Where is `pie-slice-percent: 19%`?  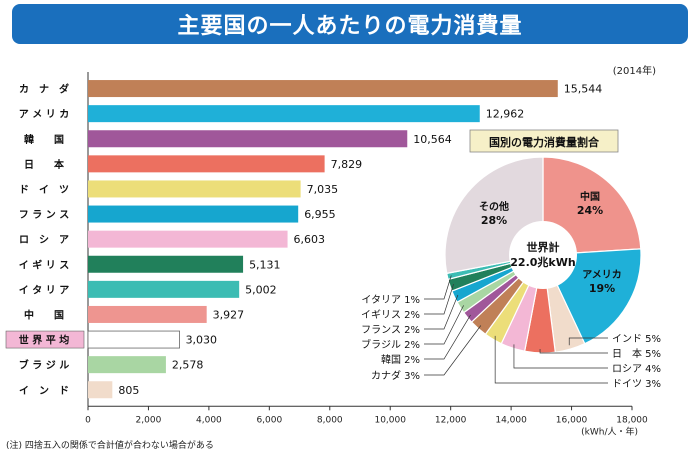 pie-slice-percent: 19% is located at coordinates (602, 288).